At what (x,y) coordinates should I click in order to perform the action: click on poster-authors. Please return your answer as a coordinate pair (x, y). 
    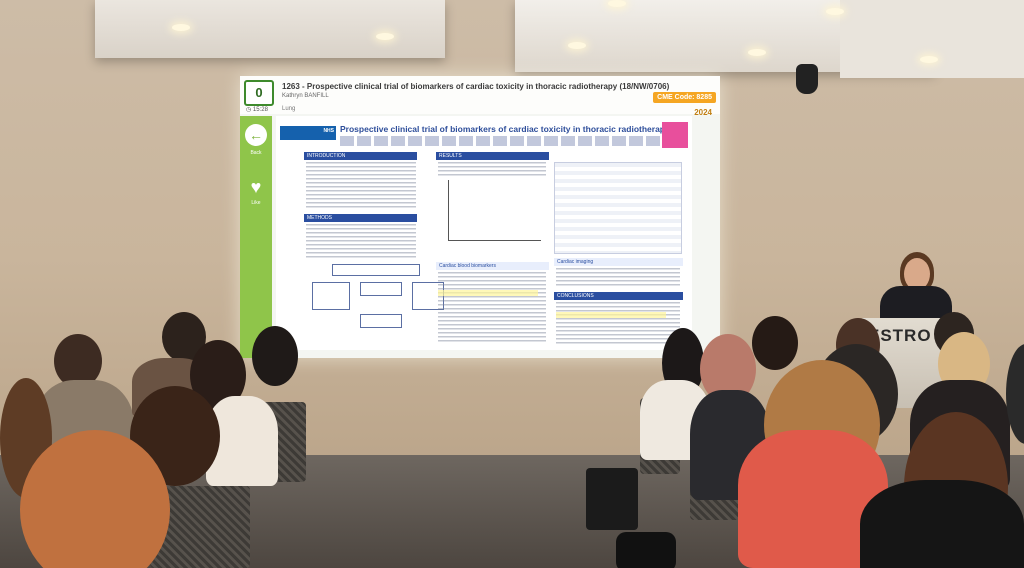
    Looking at the image, I should click on (510, 141).